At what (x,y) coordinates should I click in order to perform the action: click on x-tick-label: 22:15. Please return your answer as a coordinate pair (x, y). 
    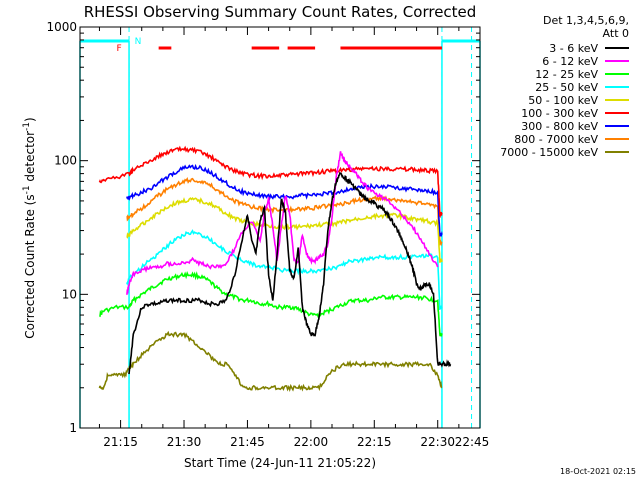
    Looking at the image, I should click on (374, 442).